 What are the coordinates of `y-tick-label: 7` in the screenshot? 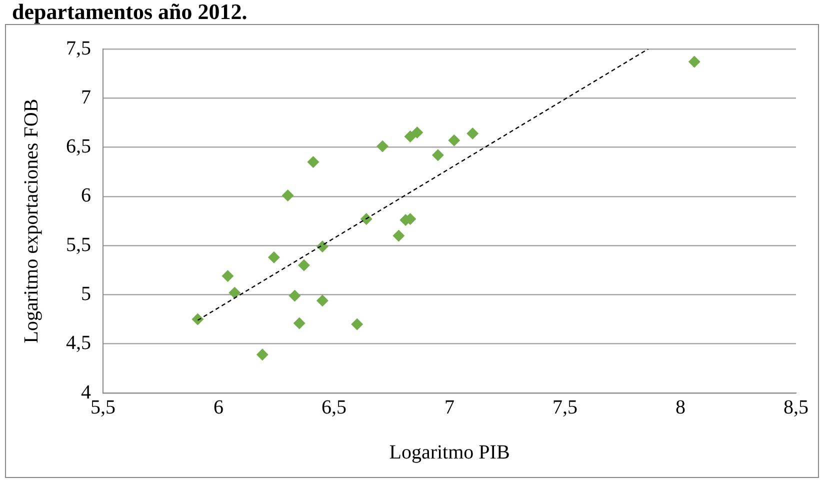 It's located at (86, 97).